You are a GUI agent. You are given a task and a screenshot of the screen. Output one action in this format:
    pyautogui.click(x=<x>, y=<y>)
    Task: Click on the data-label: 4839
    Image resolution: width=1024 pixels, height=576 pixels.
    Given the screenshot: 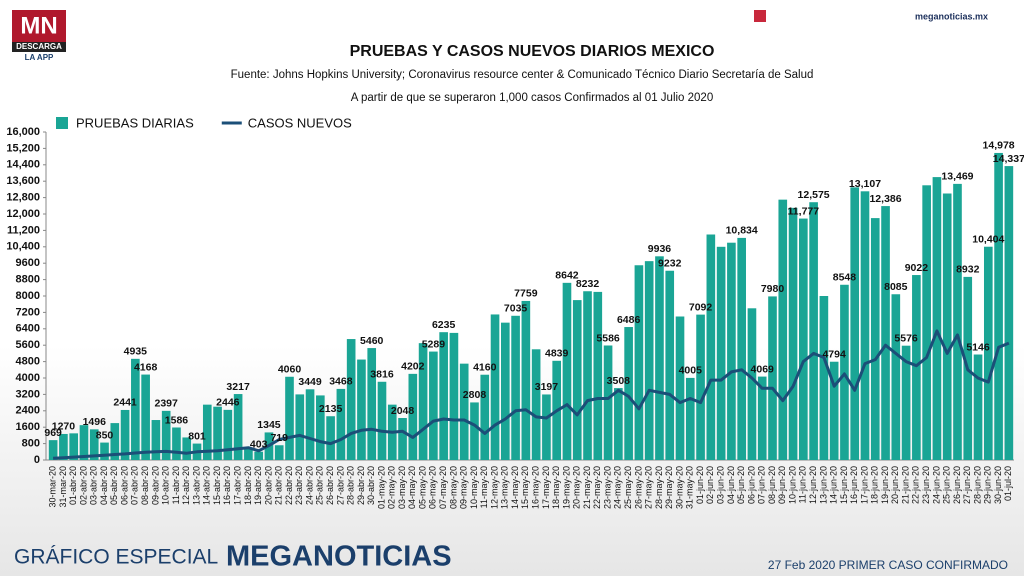 What is the action you would take?
    pyautogui.click(x=557, y=354)
    